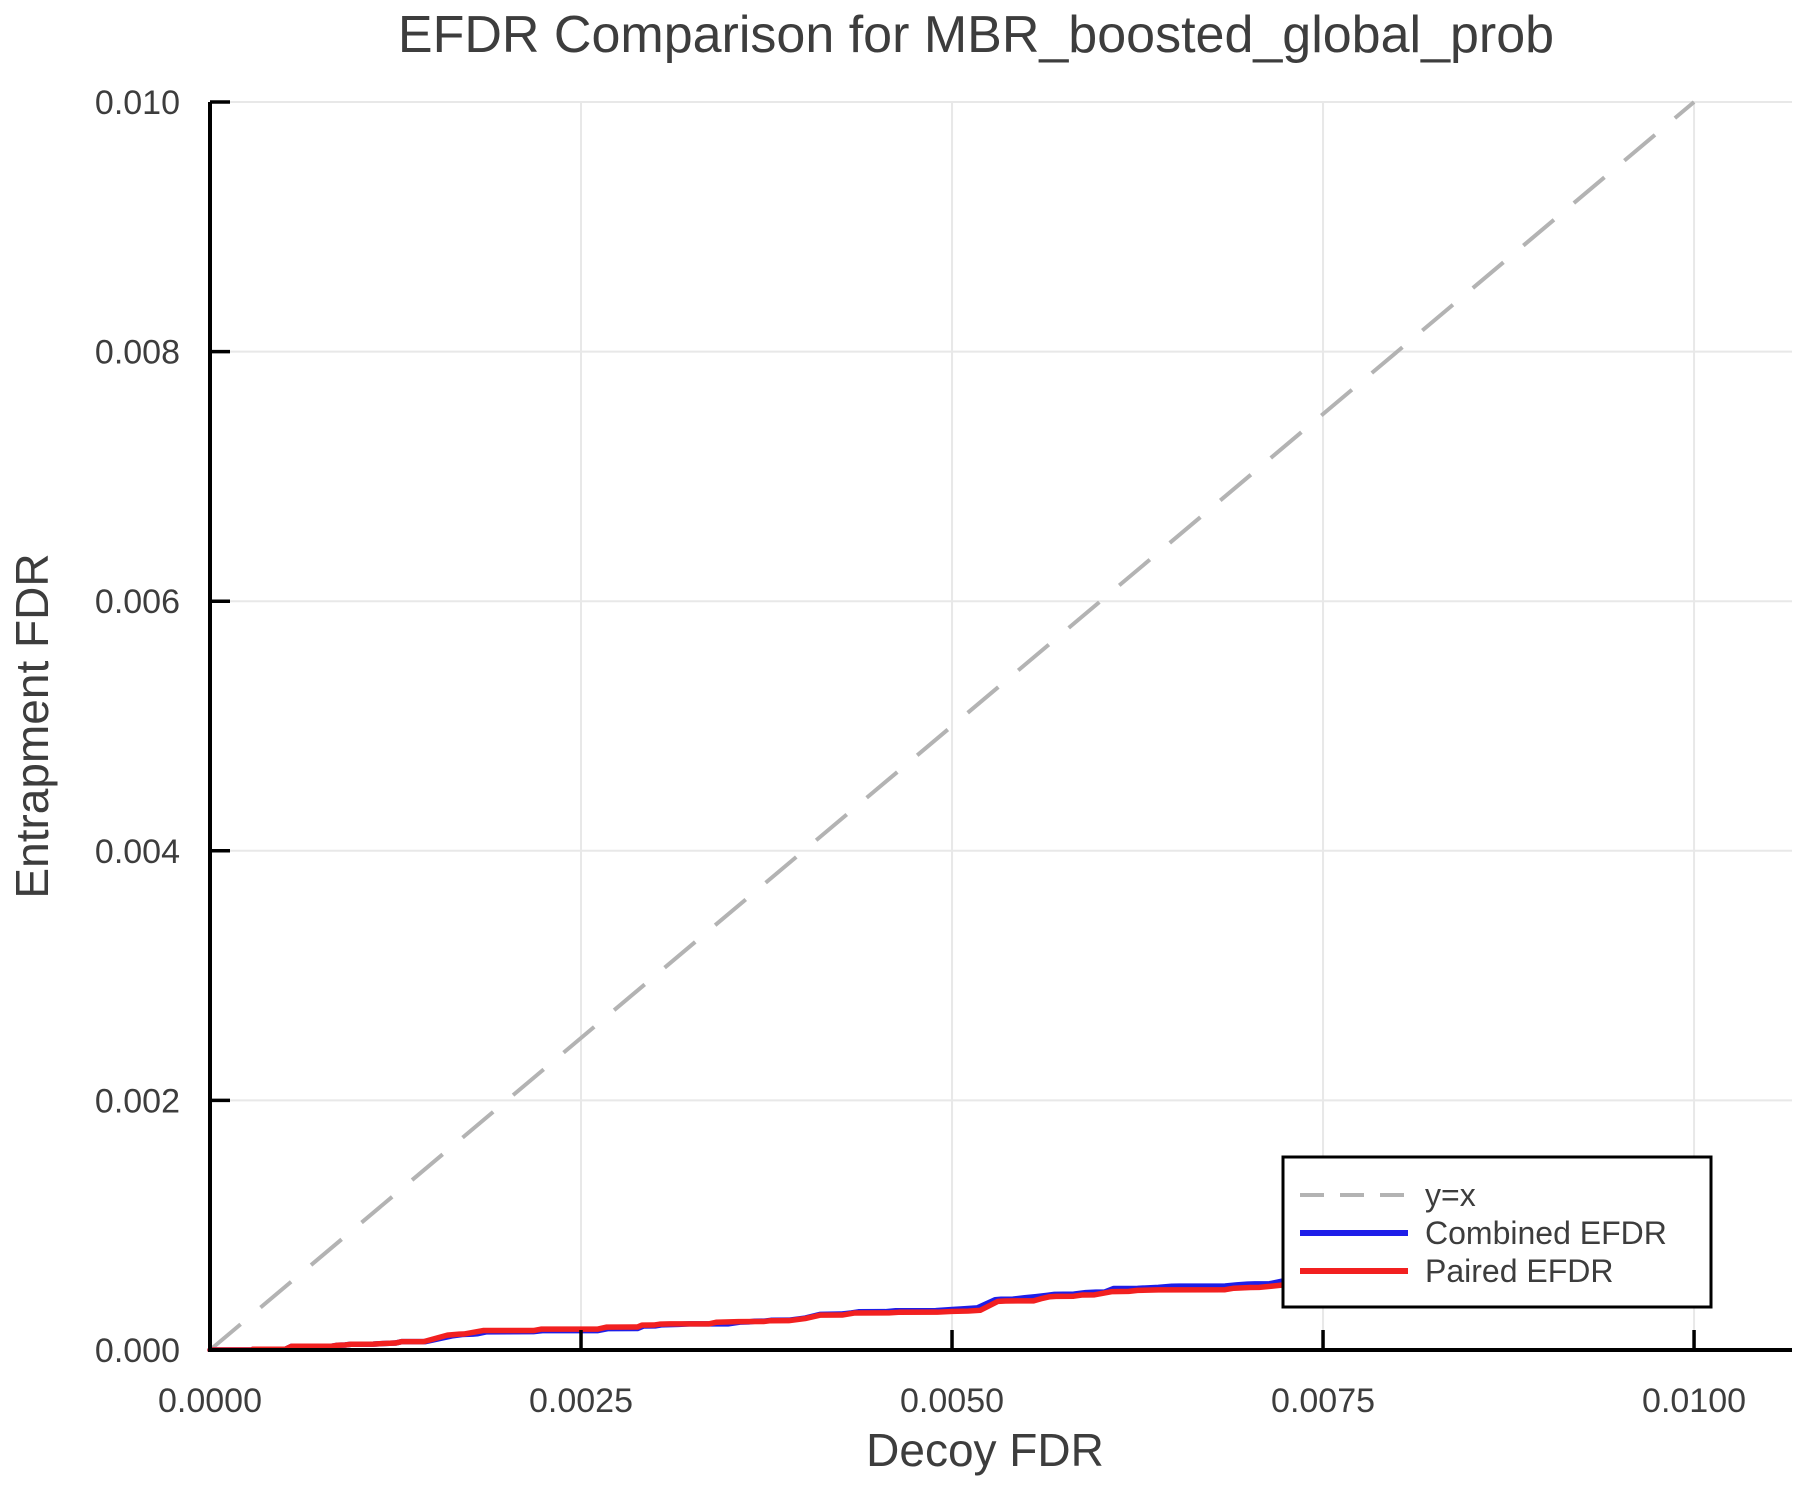 Image resolution: width=1800 pixels, height=1500 pixels. I want to click on legend-label-identity: y=x, so click(1450, 1195).